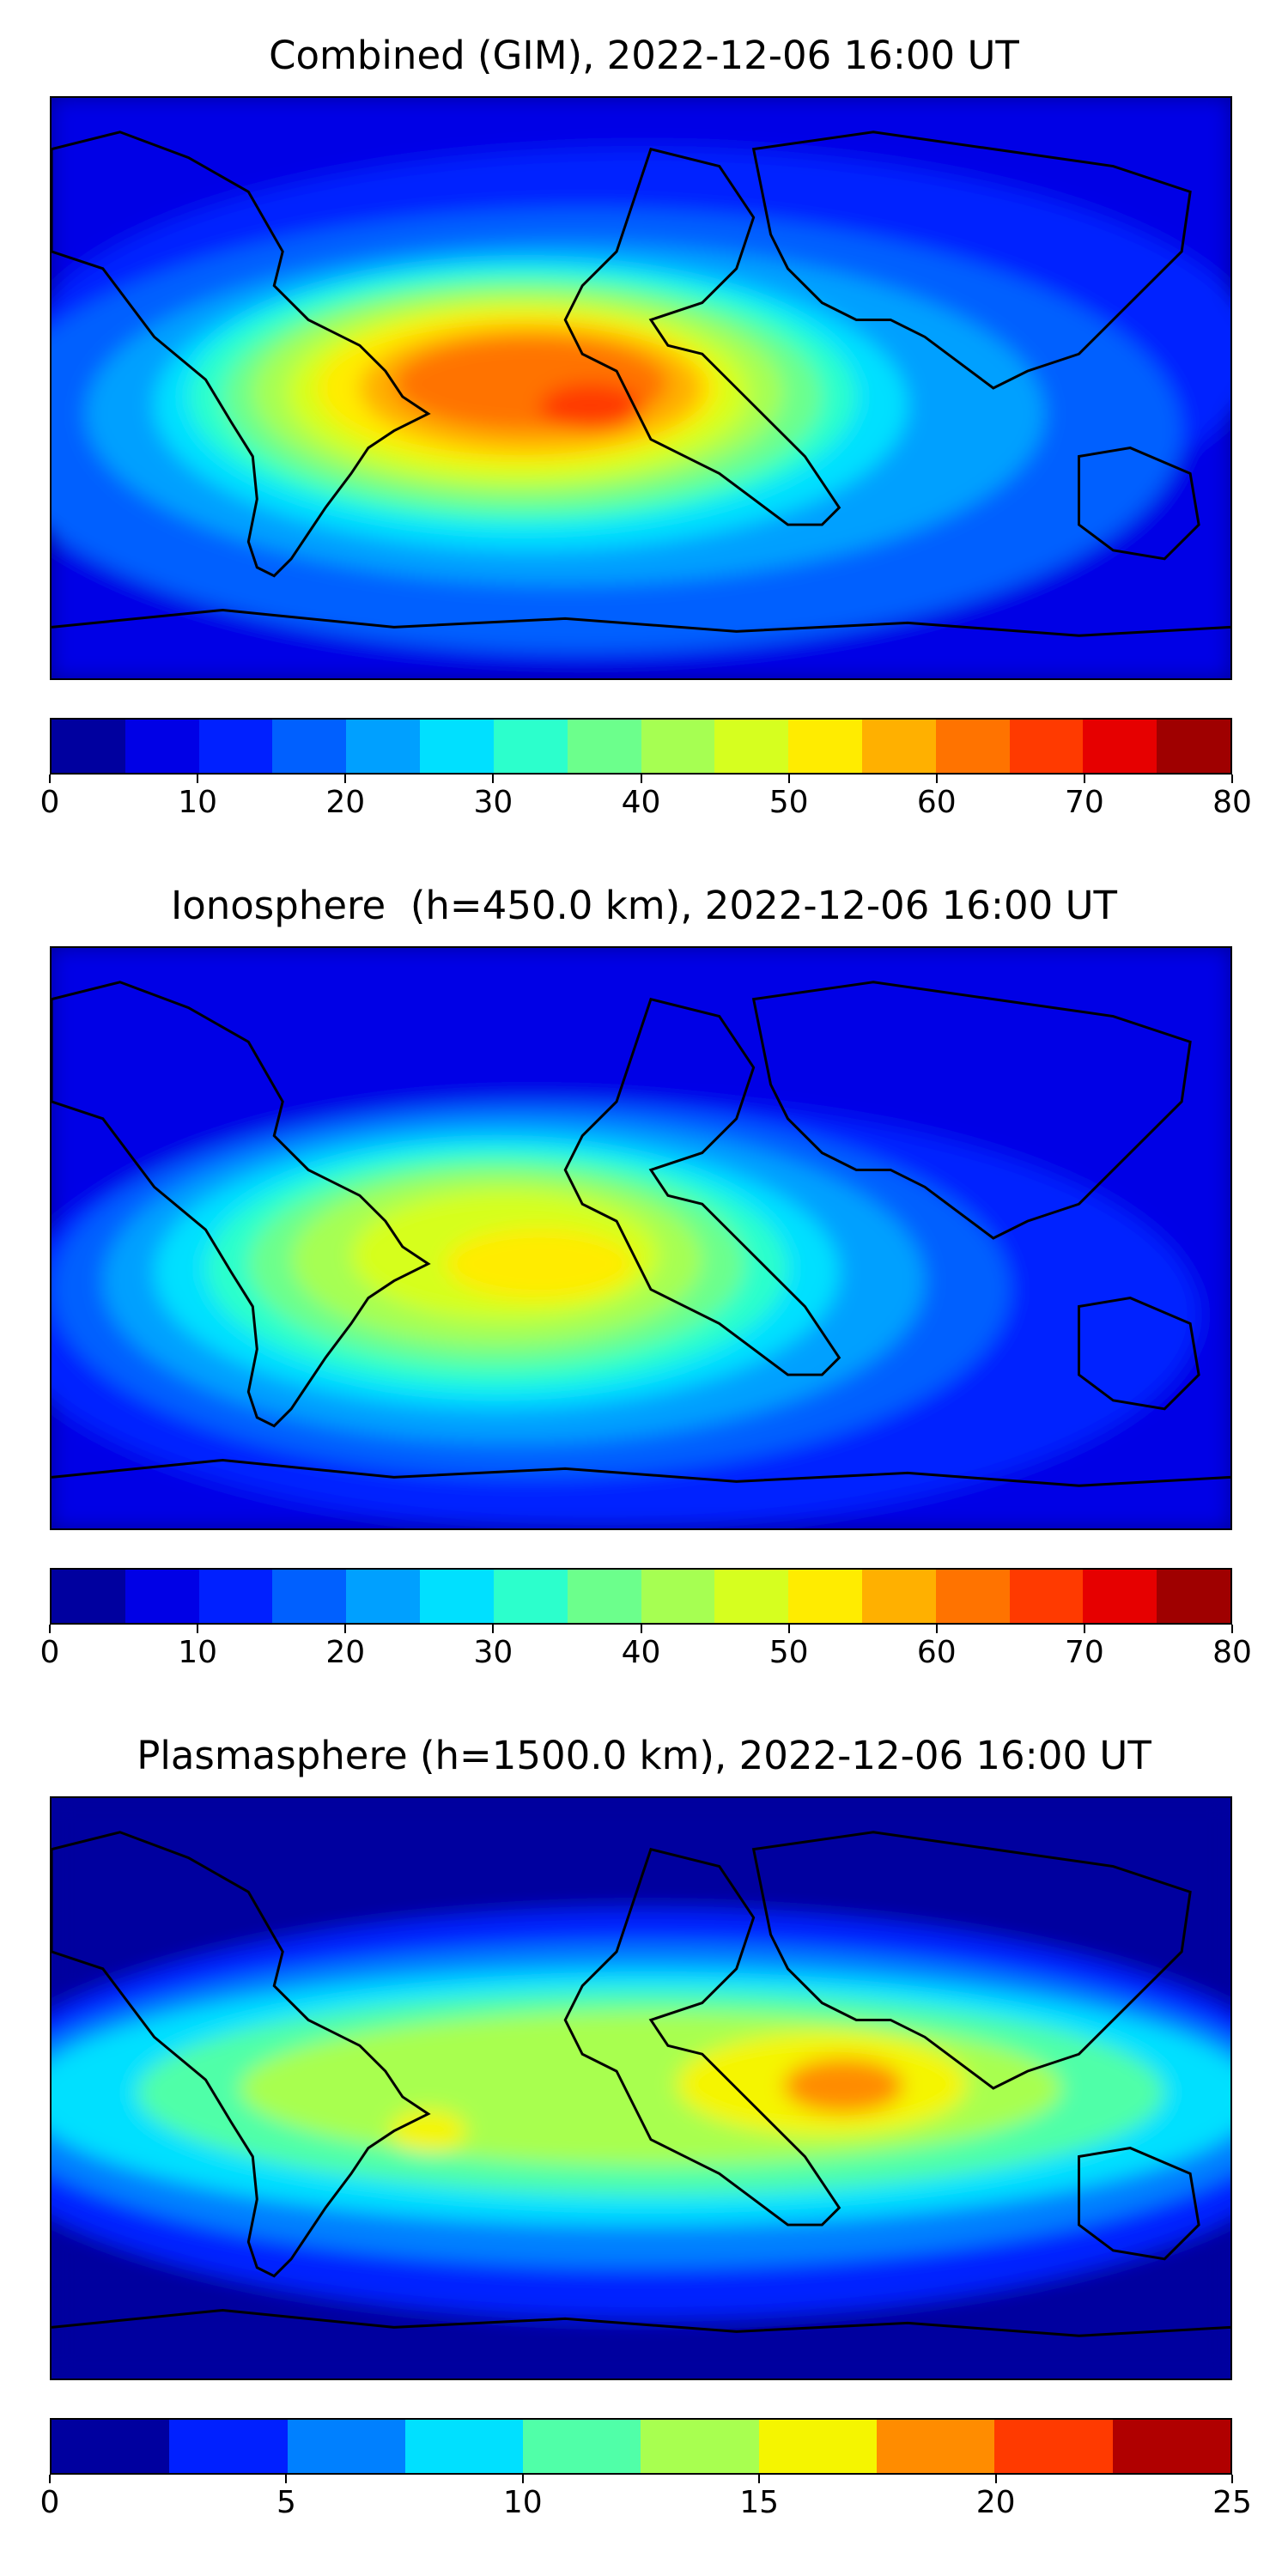 This screenshot has height=2576, width=1288. I want to click on colorbar-1-tick-label-3: 30, so click(493, 802).